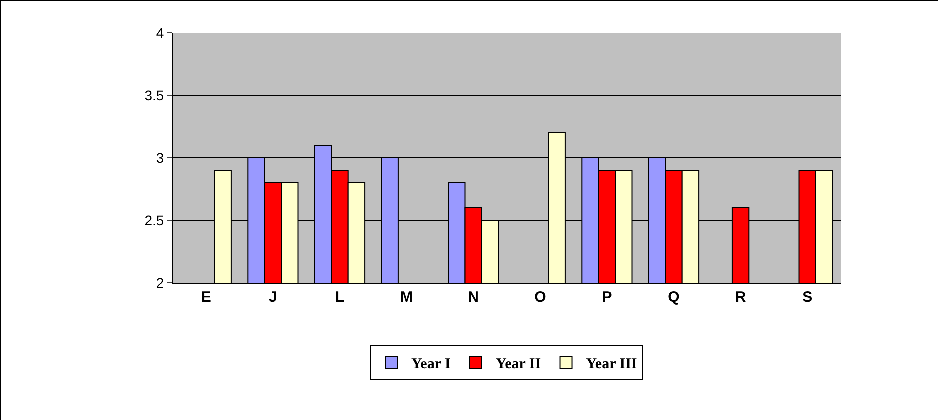  What do you see at coordinates (431, 364) in the screenshot?
I see `legend-label: Year I` at bounding box center [431, 364].